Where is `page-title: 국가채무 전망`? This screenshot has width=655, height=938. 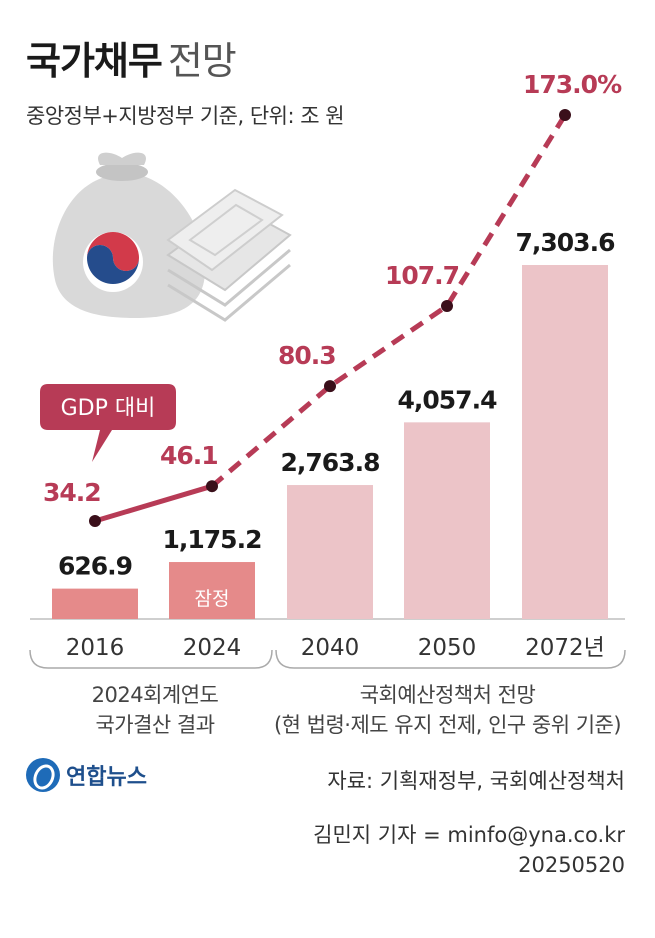 page-title: 국가채무 전망 is located at coordinates (131, 57).